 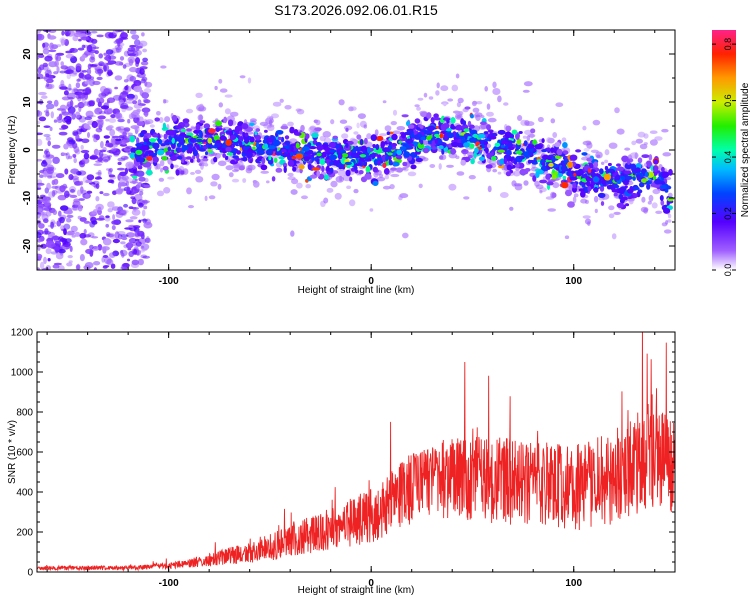 What do you see at coordinates (22, 373) in the screenshot?
I see `y-tick-label: 1000` at bounding box center [22, 373].